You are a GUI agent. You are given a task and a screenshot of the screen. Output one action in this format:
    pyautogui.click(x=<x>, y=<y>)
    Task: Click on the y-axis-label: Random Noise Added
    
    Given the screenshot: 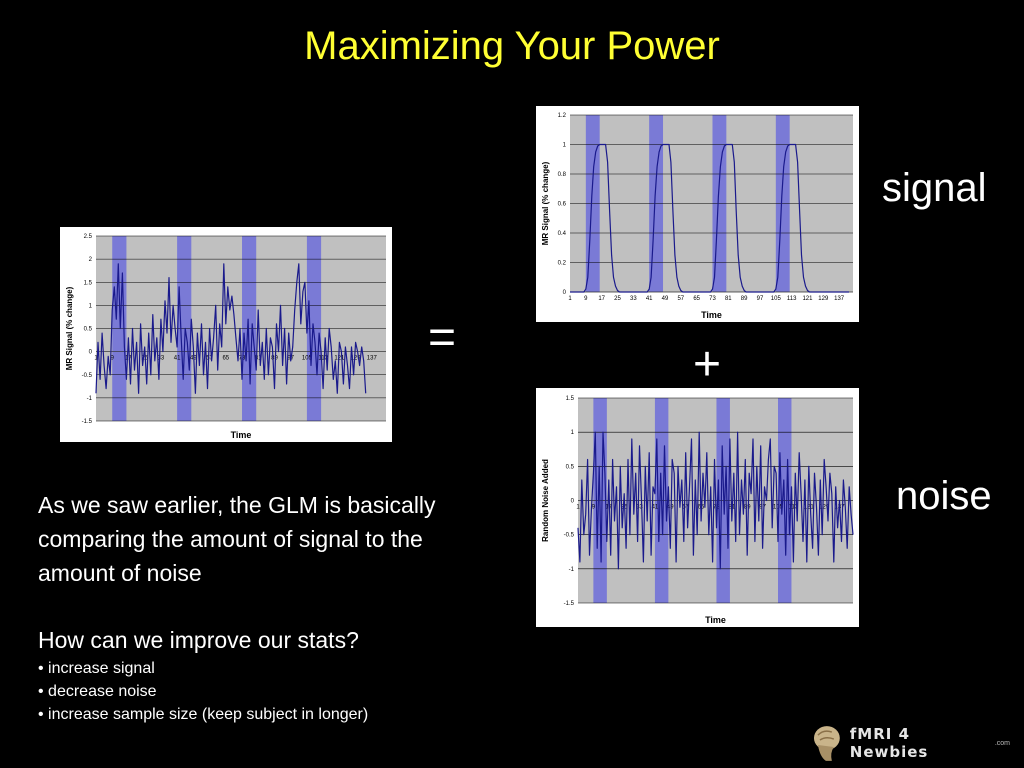 What is the action you would take?
    pyautogui.click(x=545, y=500)
    